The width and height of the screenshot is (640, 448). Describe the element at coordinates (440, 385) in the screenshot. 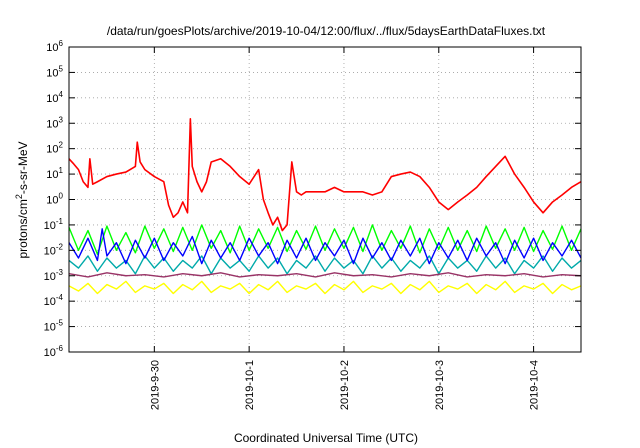

I see `x-tick-label: 2019-10-3` at that location.